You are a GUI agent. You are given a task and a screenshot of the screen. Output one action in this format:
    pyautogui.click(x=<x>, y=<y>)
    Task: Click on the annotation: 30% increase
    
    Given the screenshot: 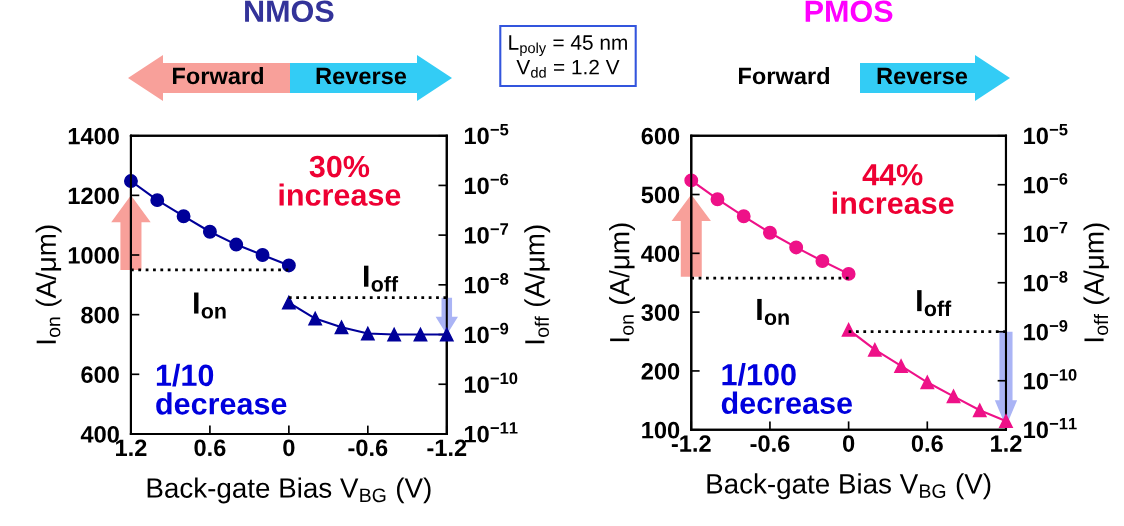 What is the action you would take?
    pyautogui.click(x=340, y=180)
    